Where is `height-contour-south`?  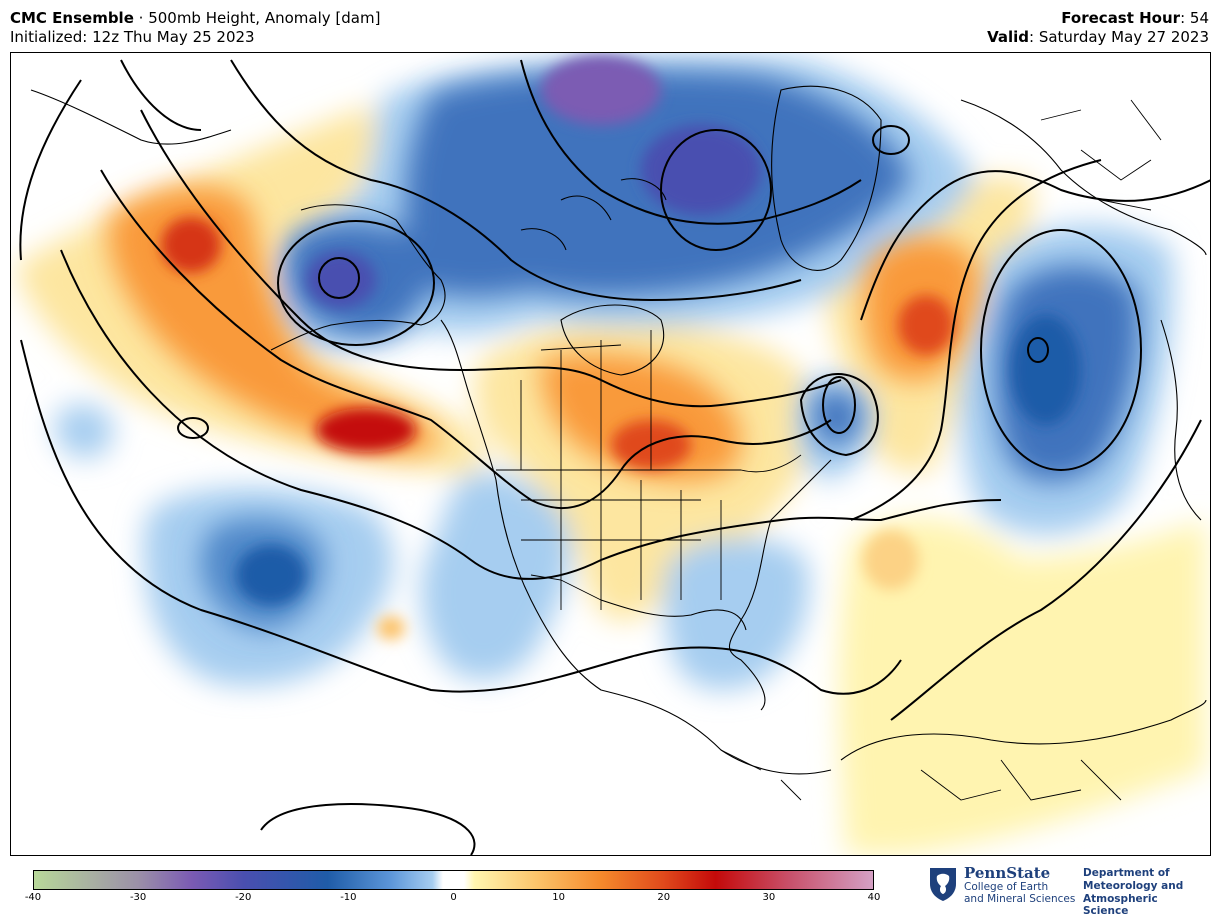
height-contour-south is located at coordinates (368, 829).